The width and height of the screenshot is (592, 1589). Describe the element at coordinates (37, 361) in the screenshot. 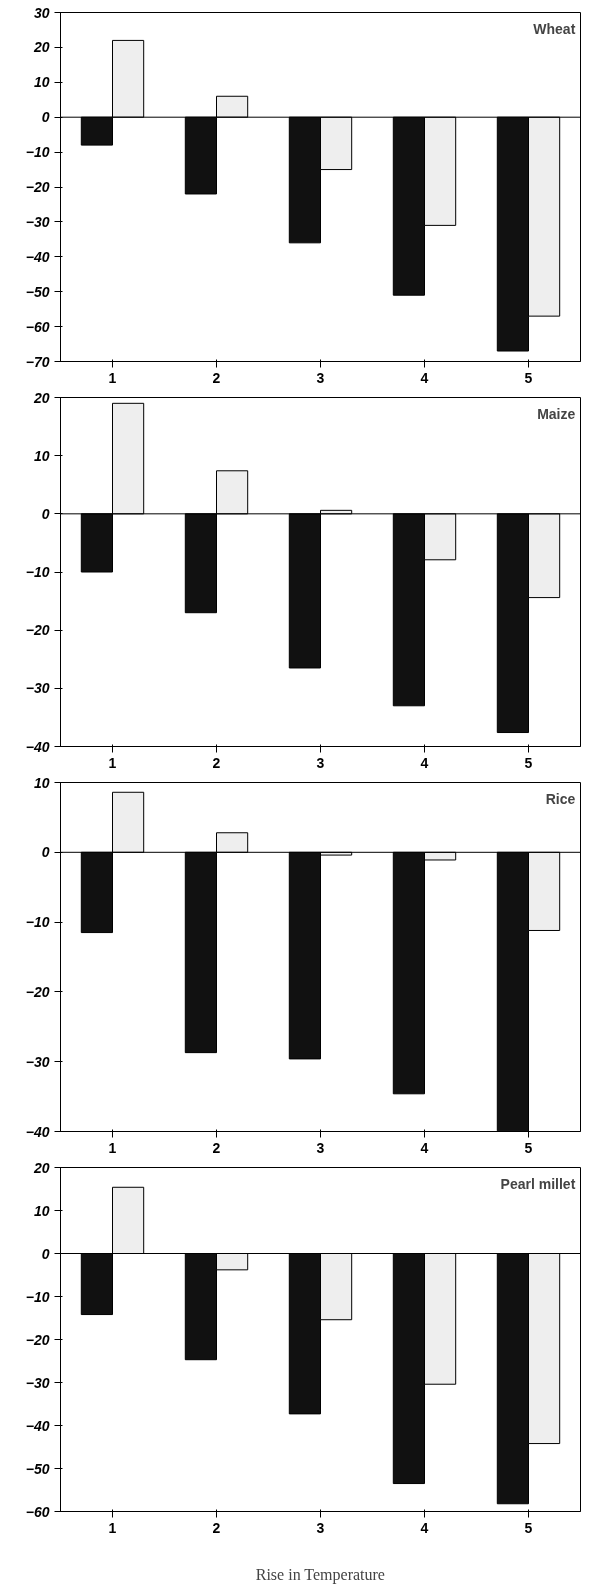

I see `y-tick-label: −70` at that location.